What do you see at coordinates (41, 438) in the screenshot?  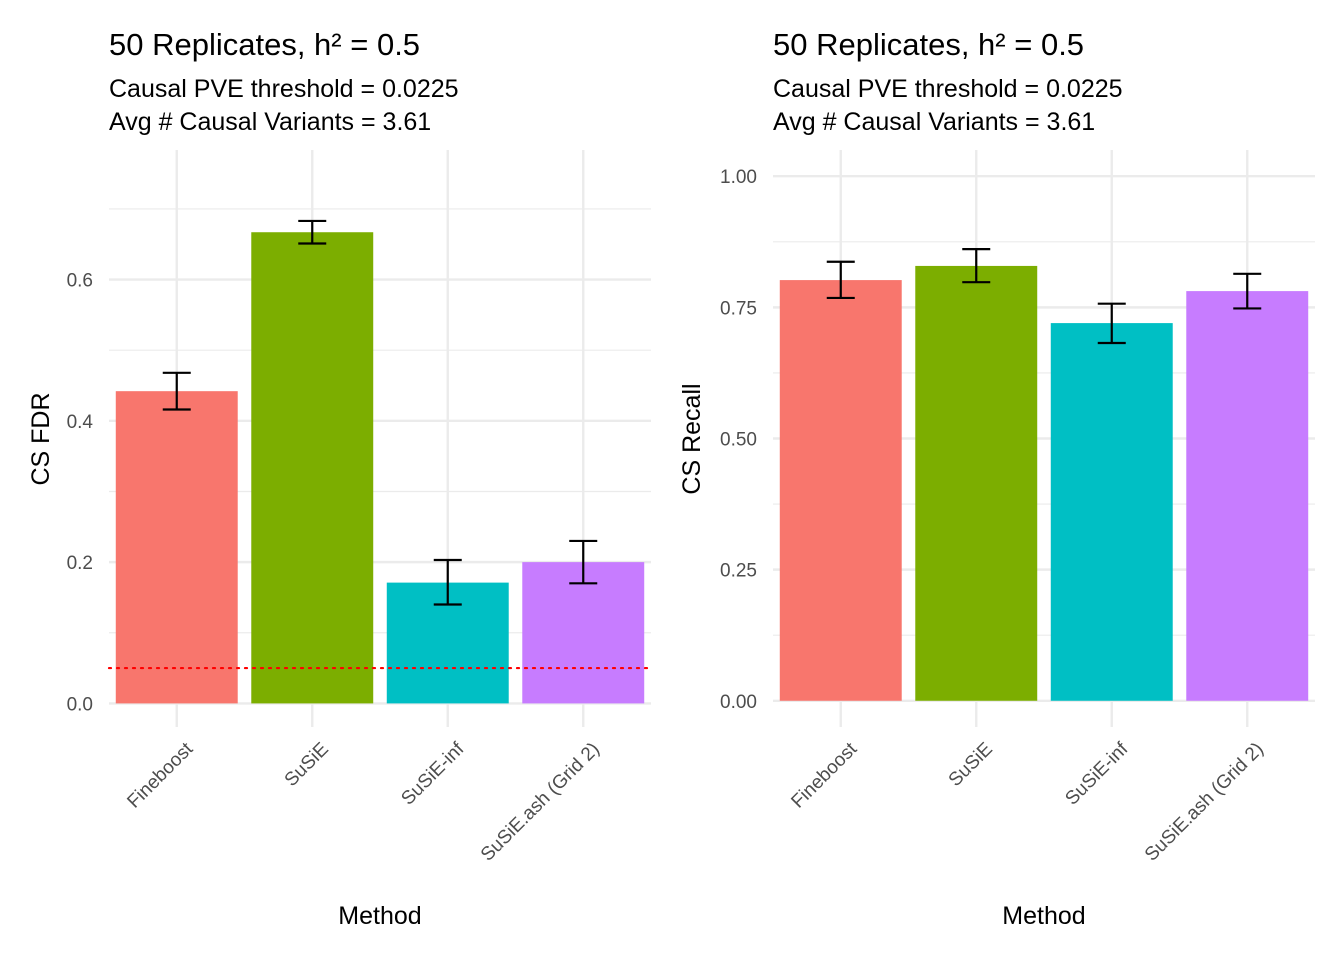 I see `y-axis-title: CS FDR` at bounding box center [41, 438].